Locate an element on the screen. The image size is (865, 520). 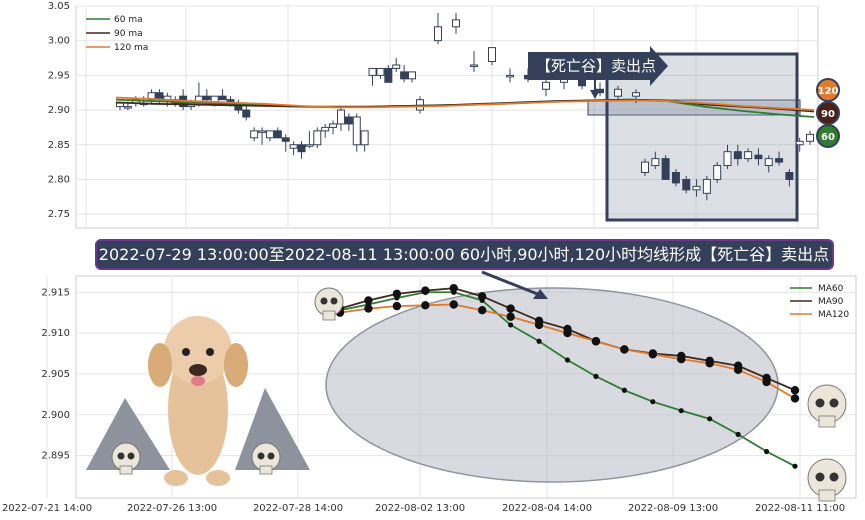
bottom-y-tick-label: 2.895 is located at coordinates (55, 456).